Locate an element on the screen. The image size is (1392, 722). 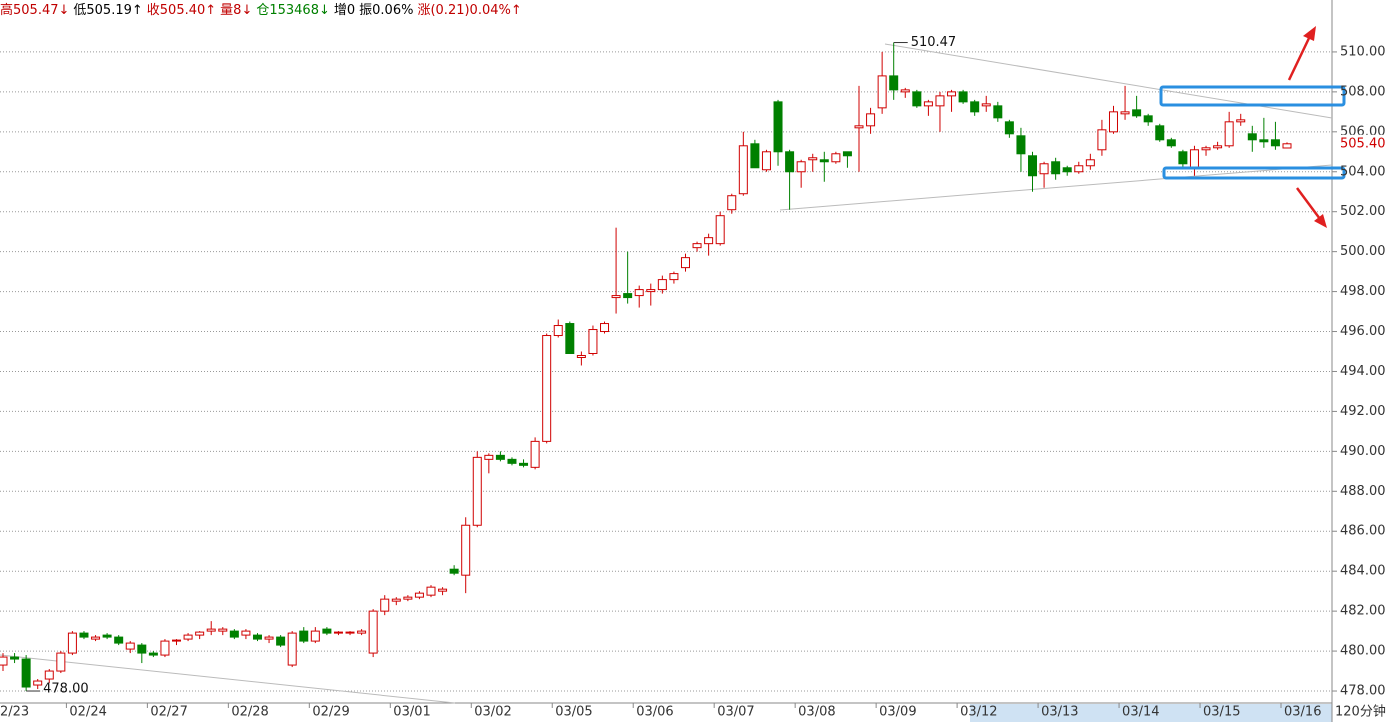
low-label: 478.00 is located at coordinates (65, 689).